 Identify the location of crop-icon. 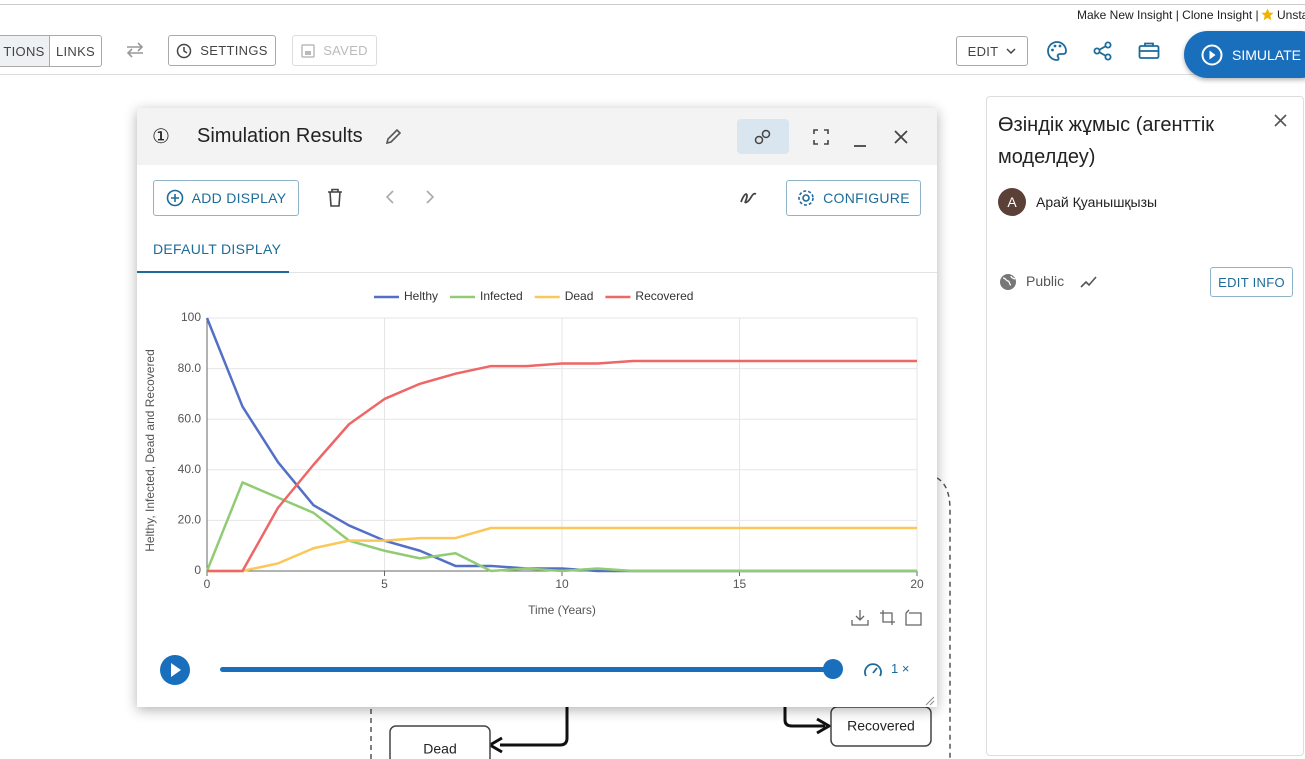
(887, 617).